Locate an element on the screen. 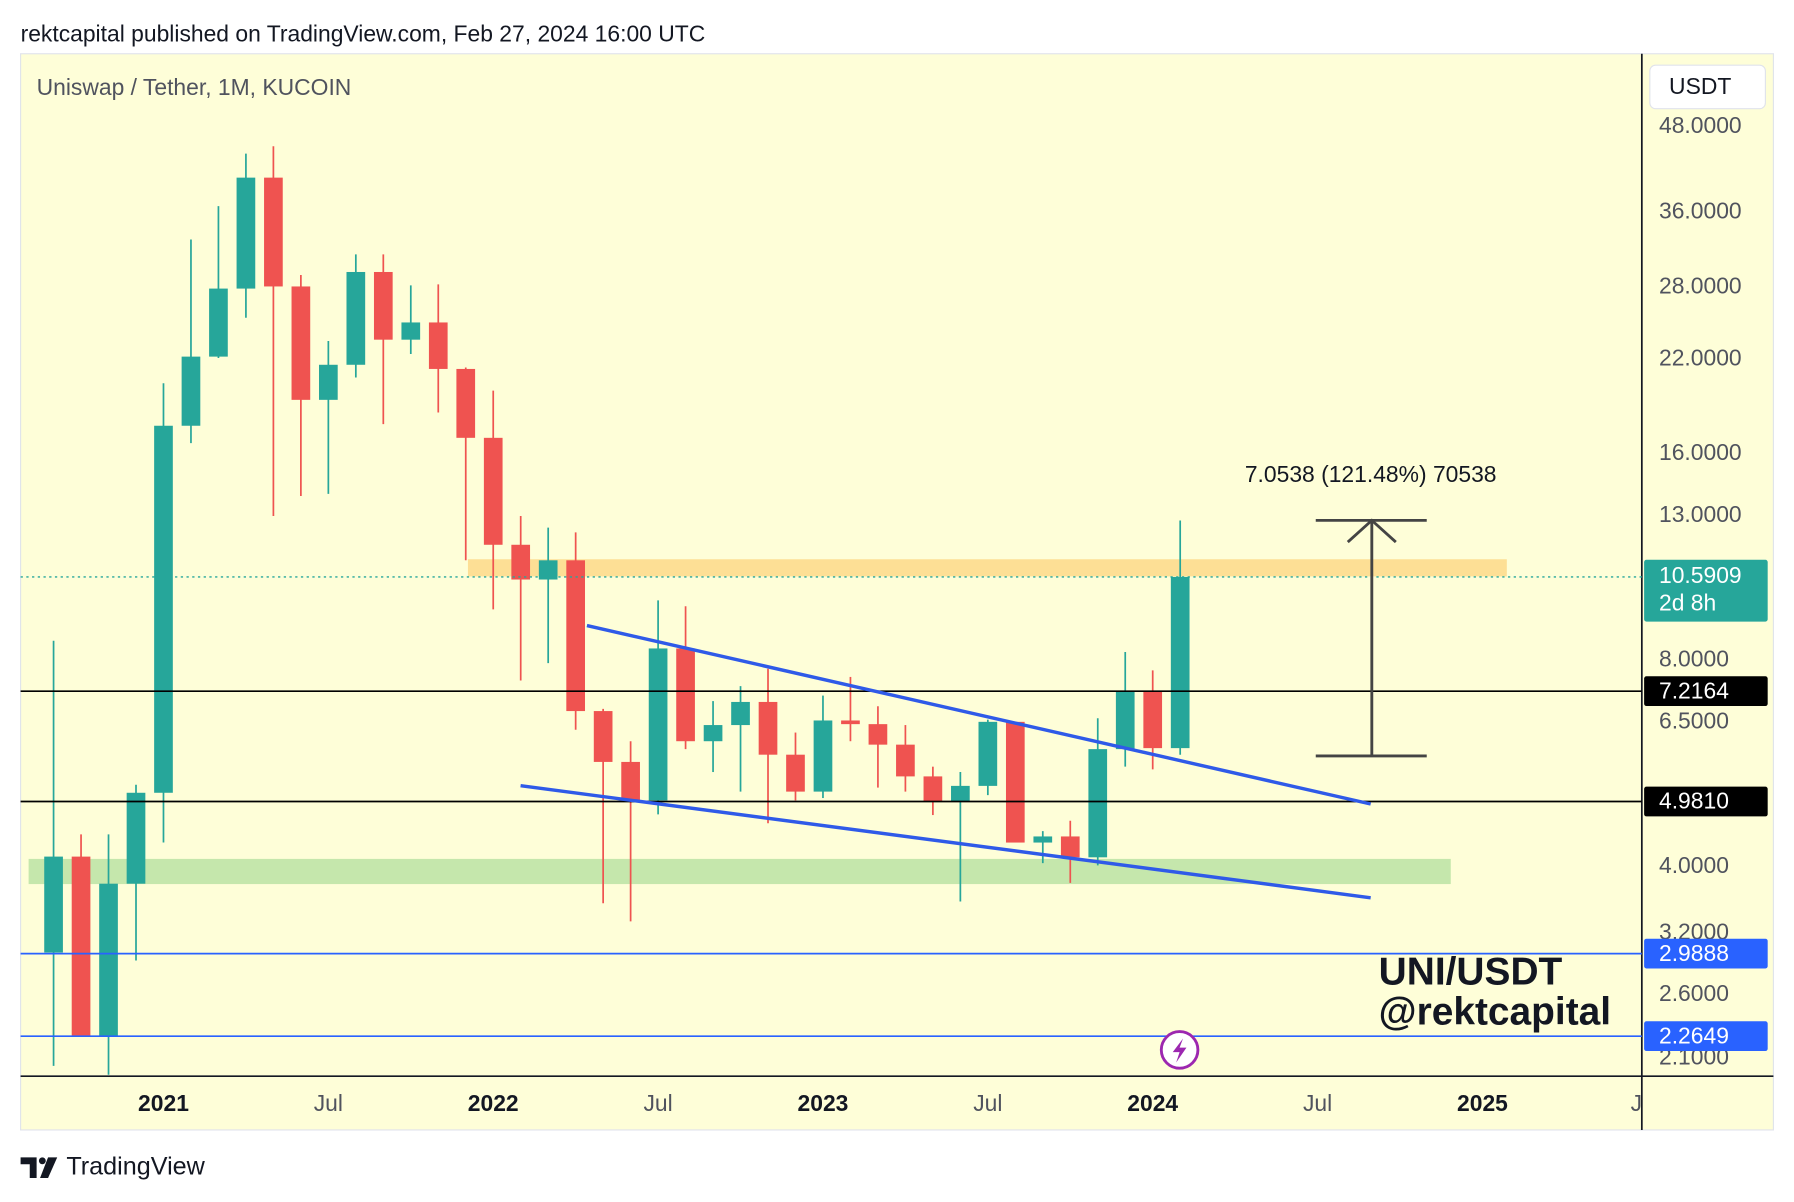  event-icon-bolt is located at coordinates (1179, 1050).